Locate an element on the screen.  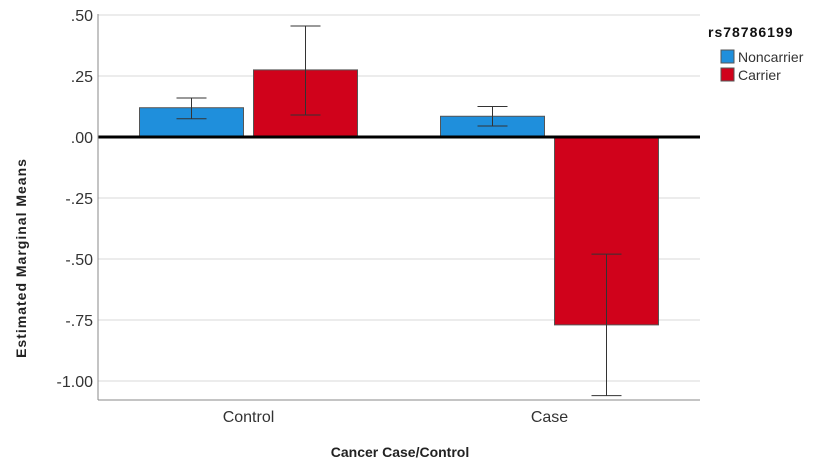
x-axis-title: Cancer Case/Control is located at coordinates (400, 452).